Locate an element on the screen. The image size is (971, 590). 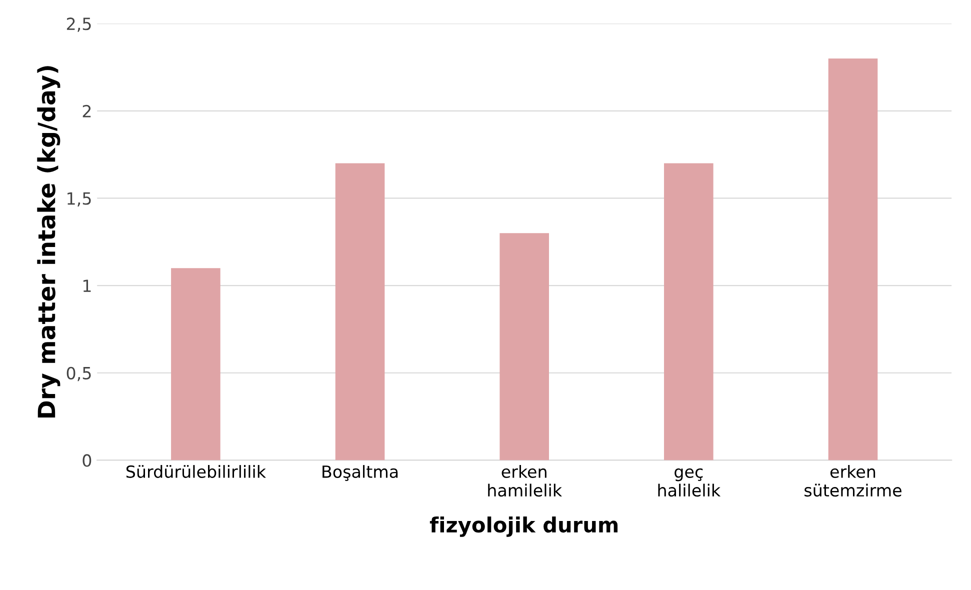
x-tick-label: erken sütemzirme is located at coordinates (853, 481).